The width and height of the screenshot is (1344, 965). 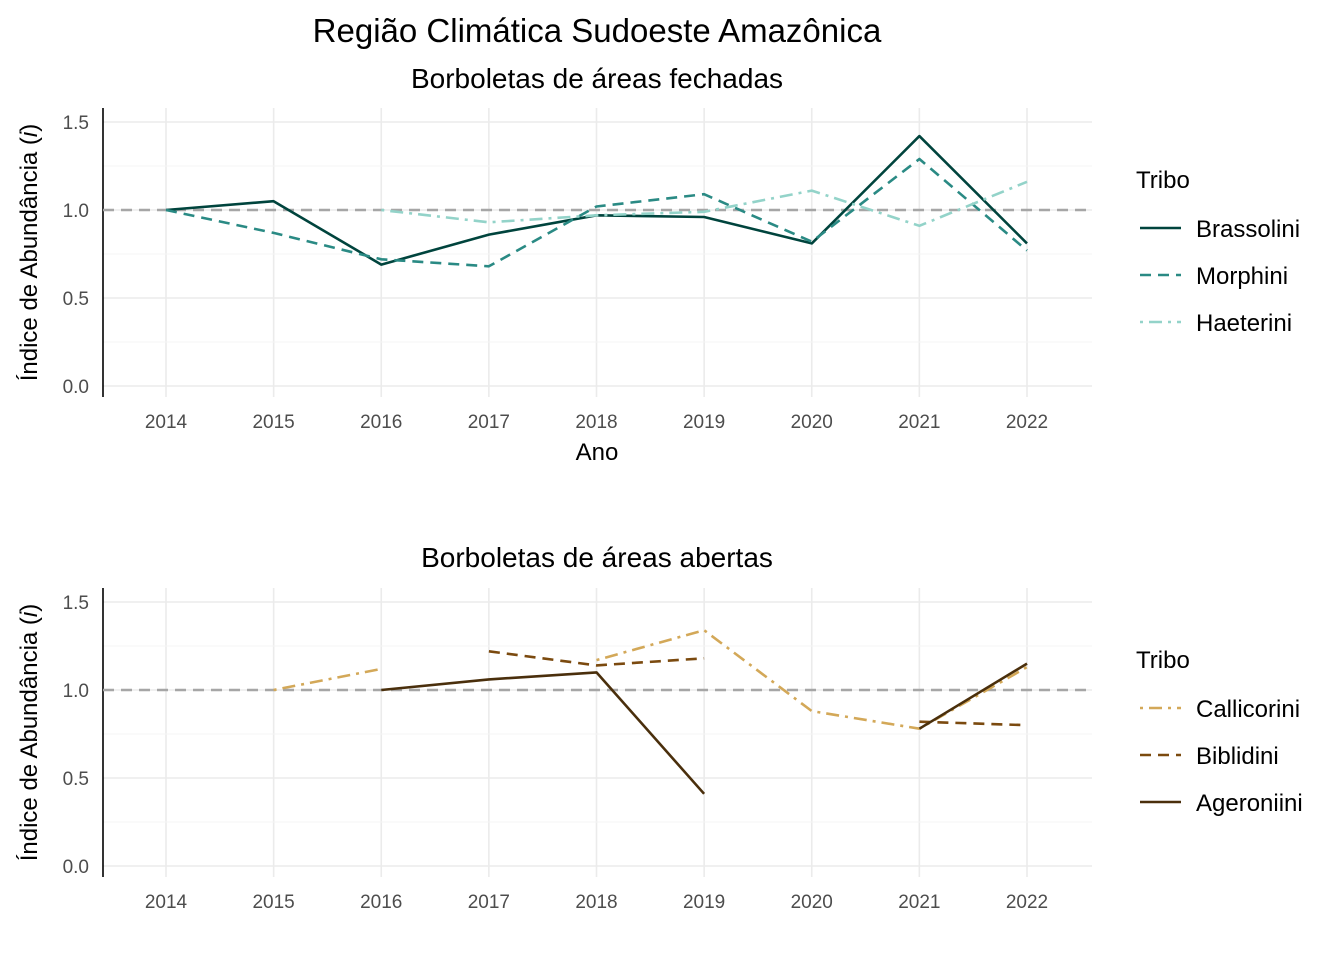 I want to click on legend-label: Brassolini, so click(x=1248, y=229).